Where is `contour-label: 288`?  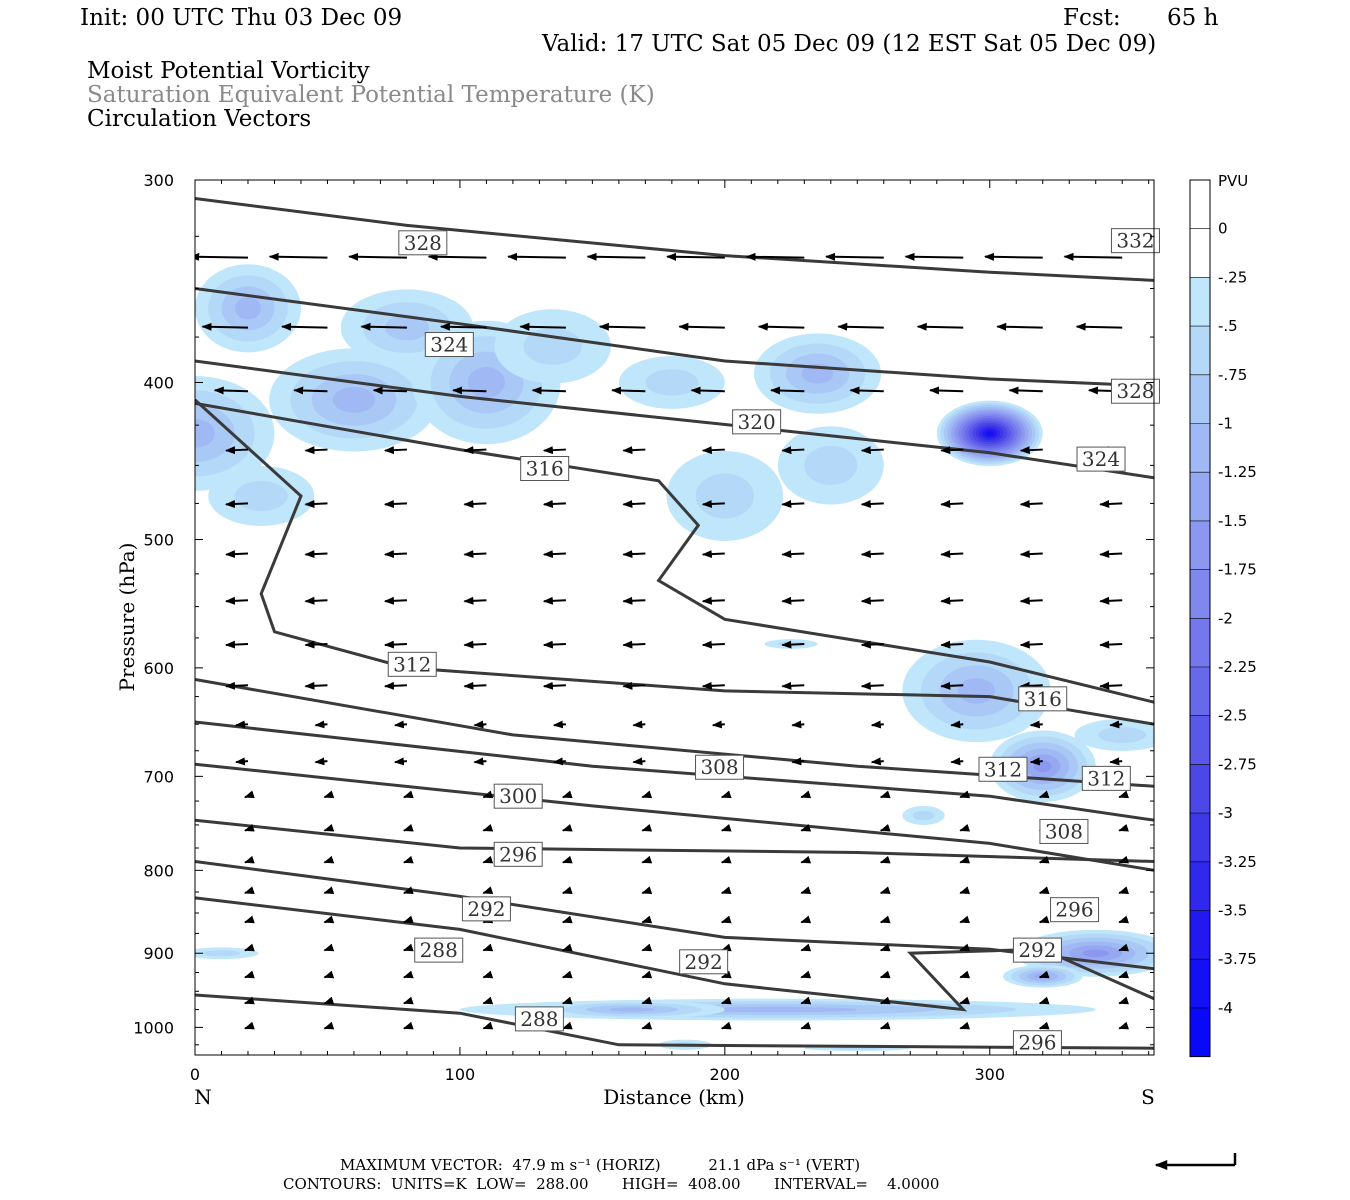
contour-label: 288 is located at coordinates (439, 950).